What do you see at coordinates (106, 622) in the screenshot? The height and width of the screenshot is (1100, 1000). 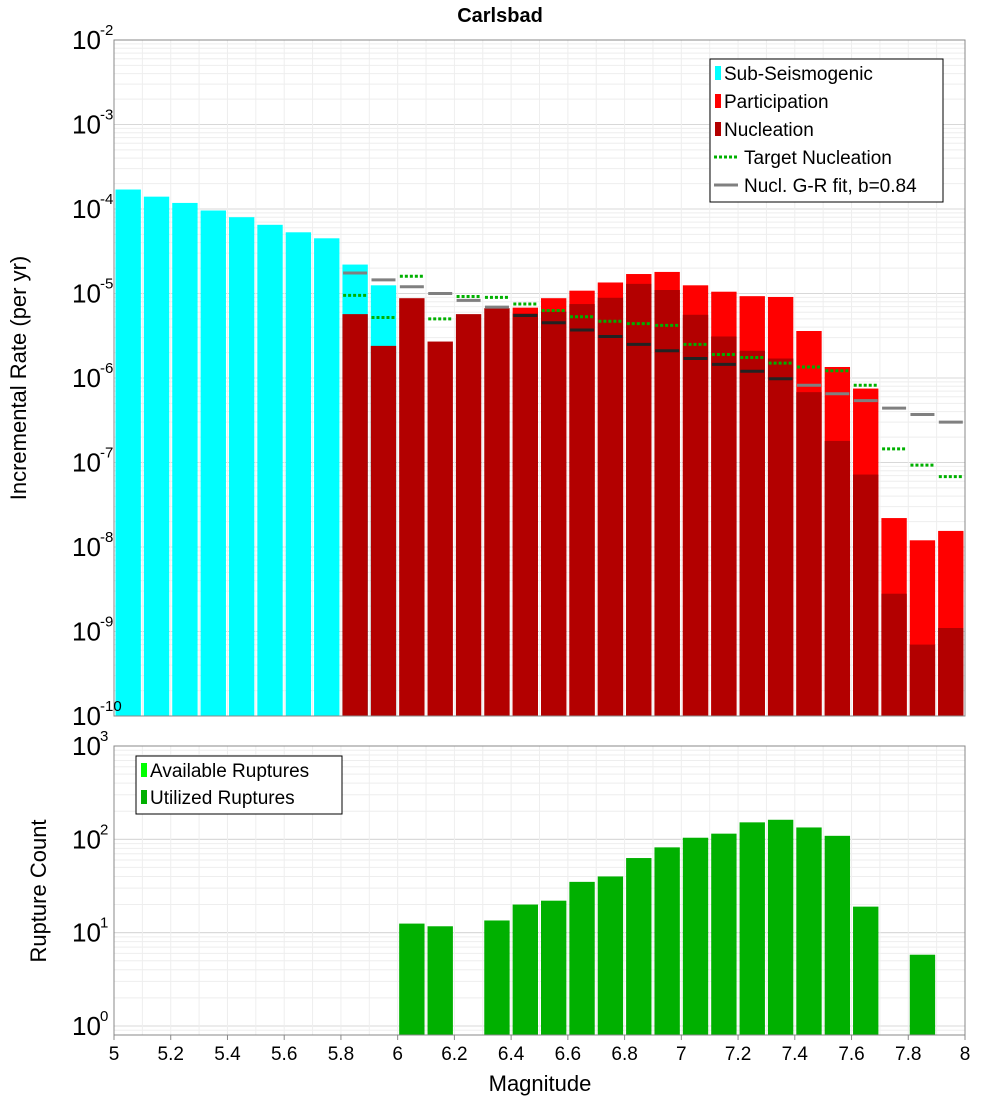 I see `y-tick-exponent: -9` at bounding box center [106, 622].